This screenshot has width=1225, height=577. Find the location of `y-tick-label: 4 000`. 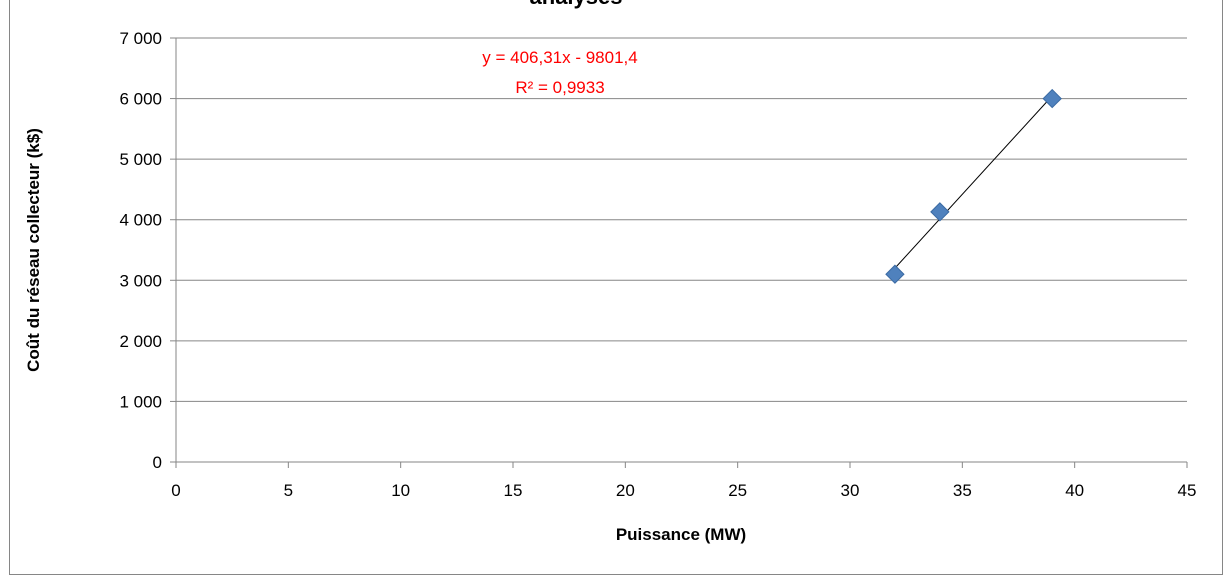

y-tick-label: 4 000 is located at coordinates (140, 220).